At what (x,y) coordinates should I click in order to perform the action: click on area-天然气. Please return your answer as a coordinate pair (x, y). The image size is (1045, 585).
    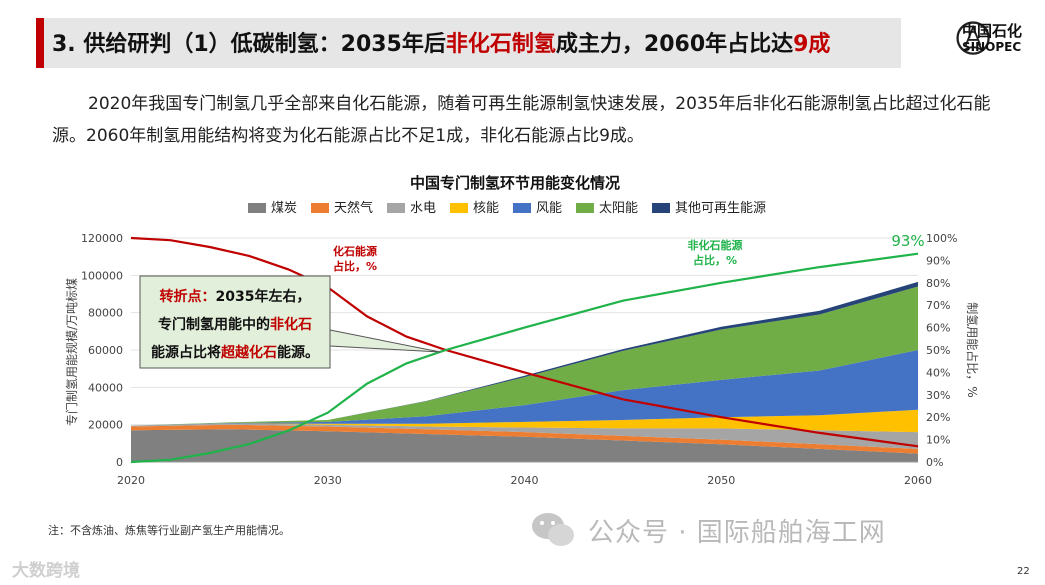
    Looking at the image, I should click on (524, 439).